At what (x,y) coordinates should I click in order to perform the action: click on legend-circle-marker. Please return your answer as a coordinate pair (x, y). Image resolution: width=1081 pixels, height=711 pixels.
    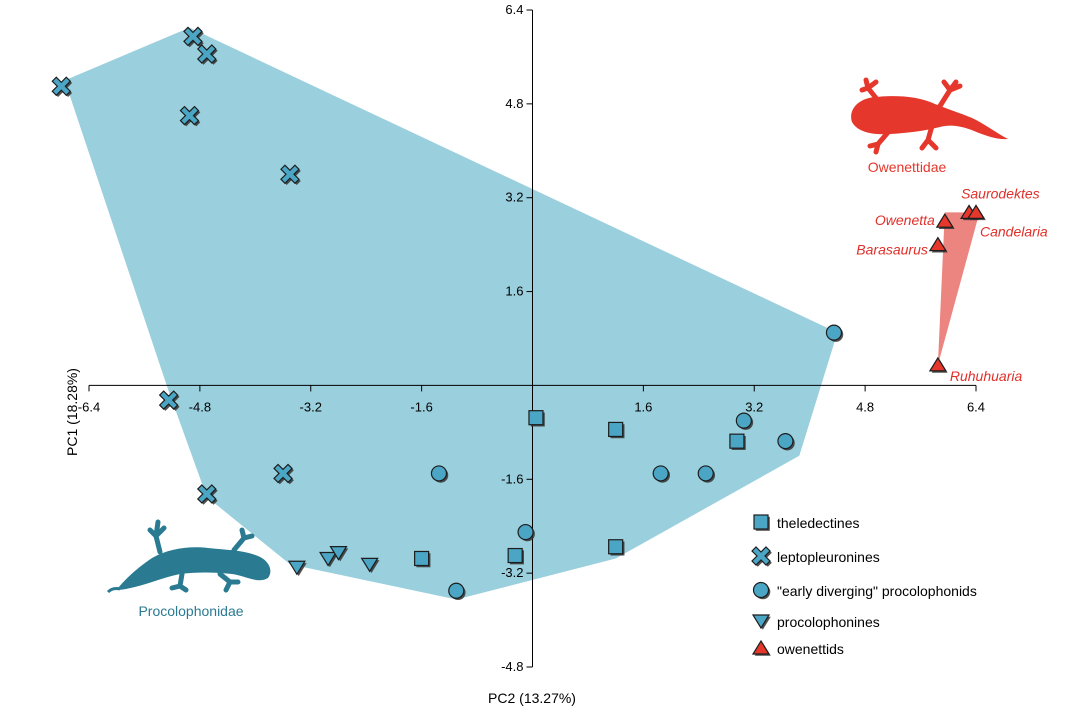
    Looking at the image, I should click on (761, 590).